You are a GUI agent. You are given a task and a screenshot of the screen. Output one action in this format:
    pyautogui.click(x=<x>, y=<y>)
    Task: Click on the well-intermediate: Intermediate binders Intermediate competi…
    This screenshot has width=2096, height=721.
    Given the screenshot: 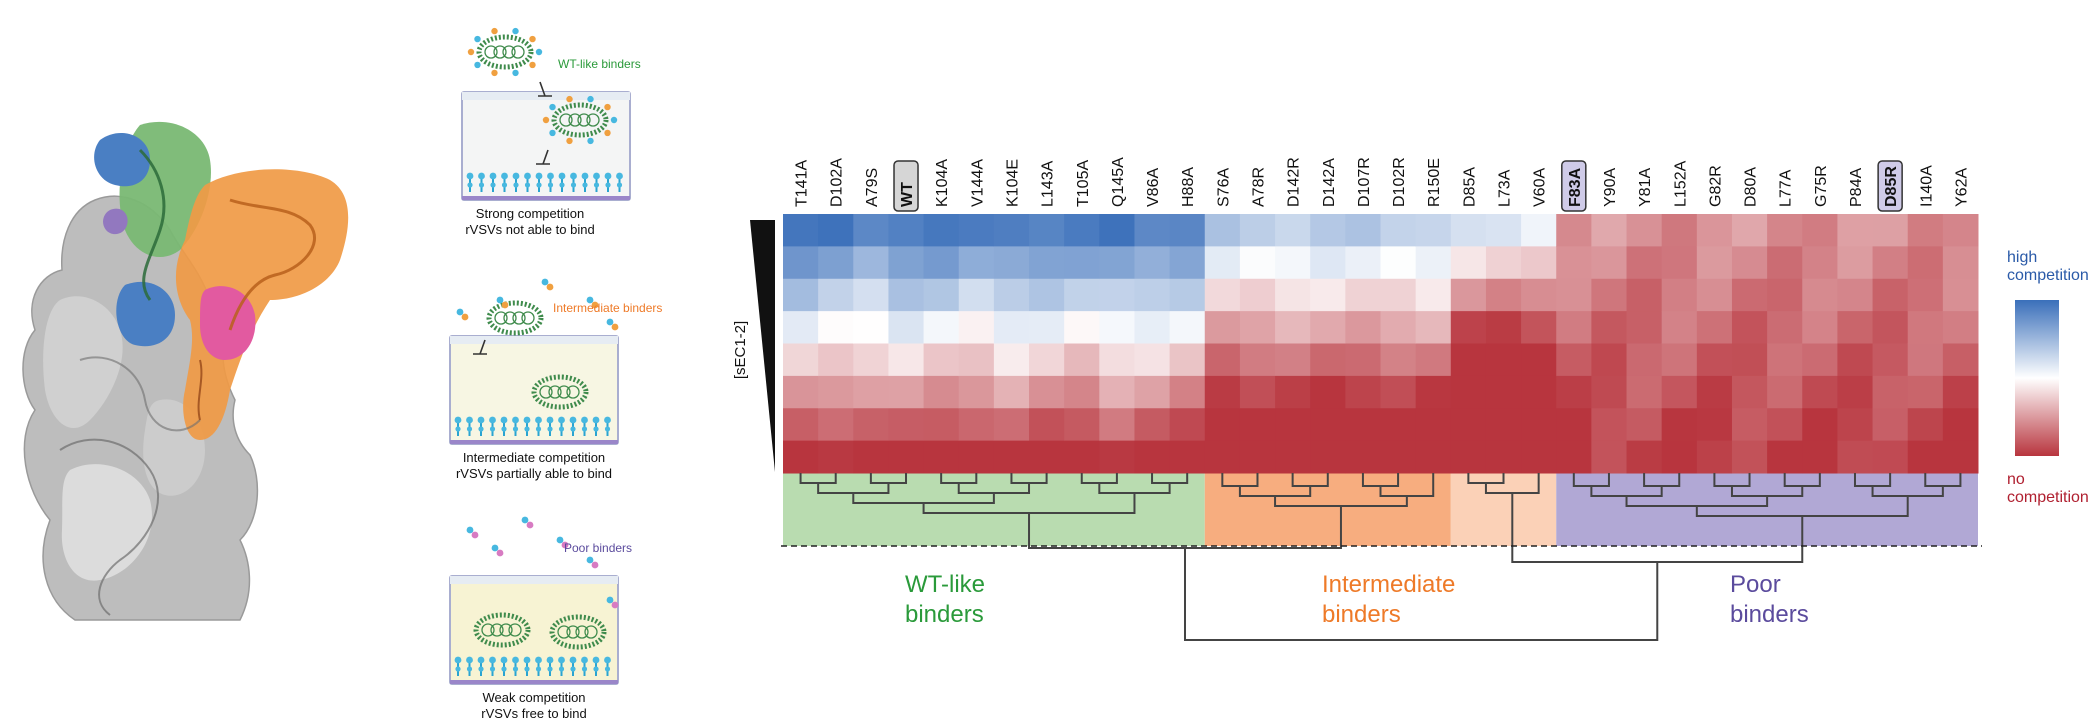 What is the action you would take?
    pyautogui.click(x=555, y=379)
    